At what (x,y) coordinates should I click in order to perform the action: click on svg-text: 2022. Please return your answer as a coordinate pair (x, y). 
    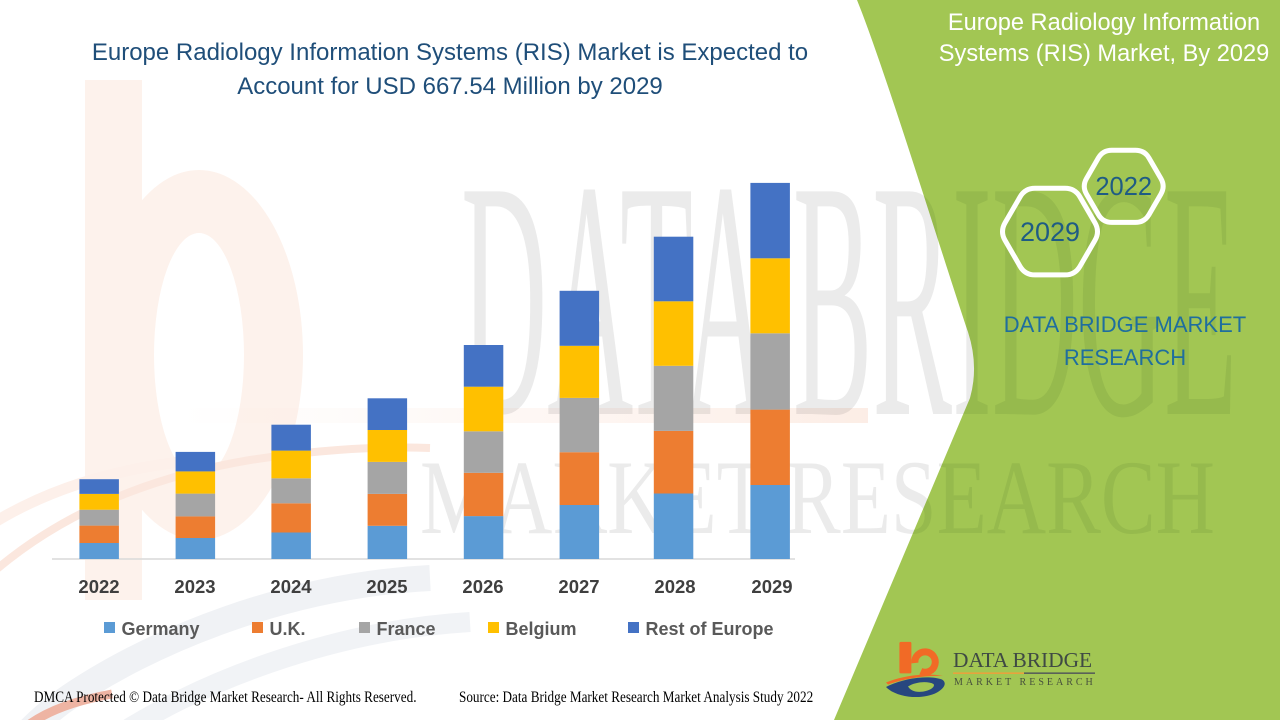
    Looking at the image, I should click on (1123, 187).